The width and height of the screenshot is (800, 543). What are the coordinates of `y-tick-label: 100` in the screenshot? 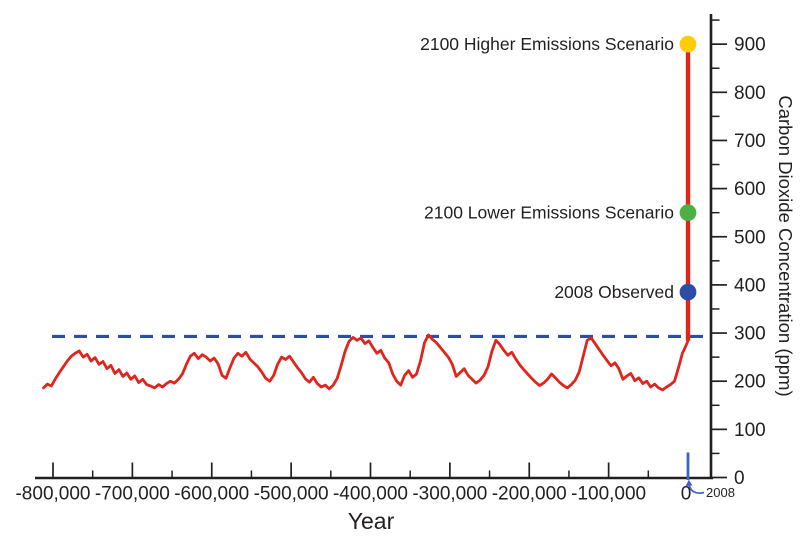 It's located at (750, 430).